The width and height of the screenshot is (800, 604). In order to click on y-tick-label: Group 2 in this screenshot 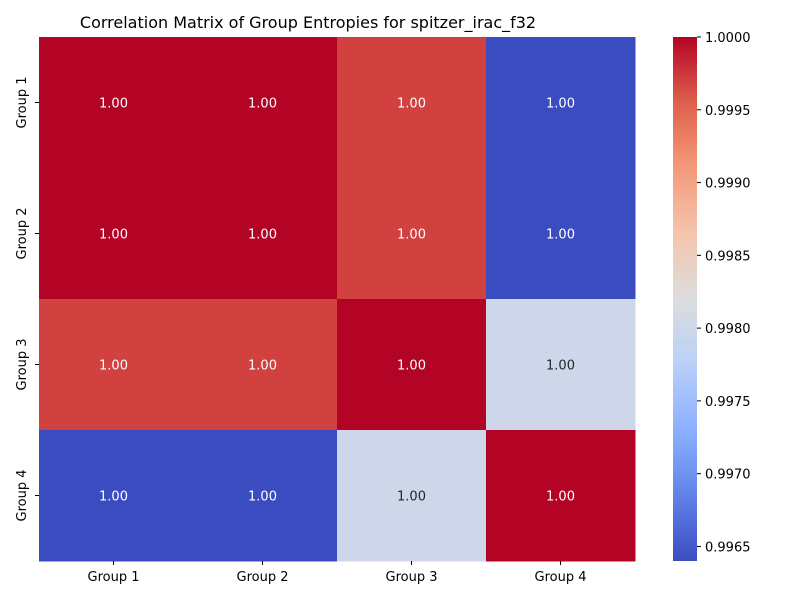, I will do `click(22, 234)`.